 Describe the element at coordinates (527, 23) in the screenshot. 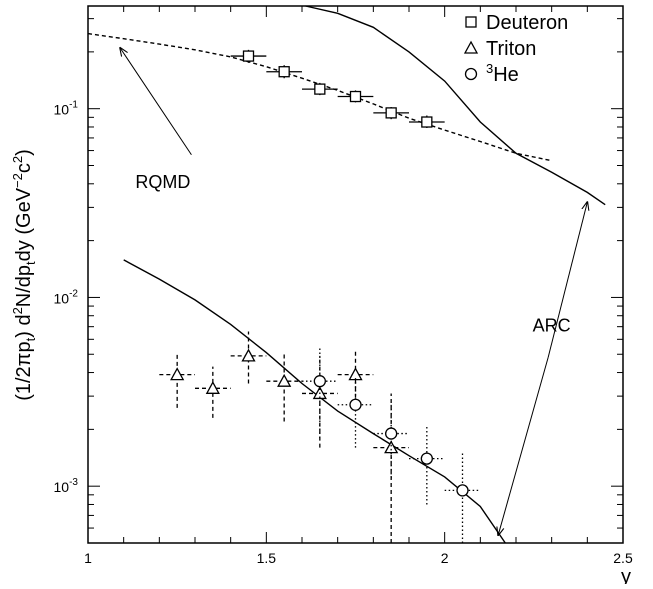

I see `legend-label: Deuteron` at that location.